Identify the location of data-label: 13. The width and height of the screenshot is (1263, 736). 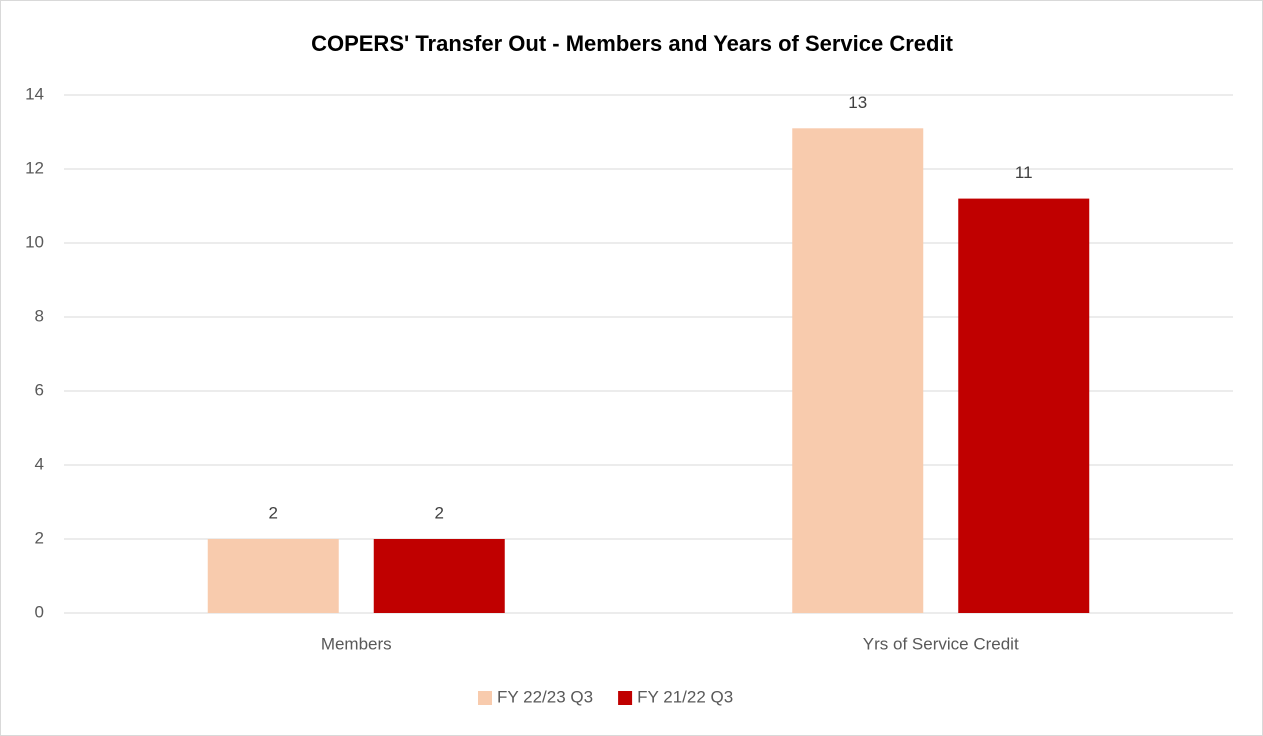
(857, 102).